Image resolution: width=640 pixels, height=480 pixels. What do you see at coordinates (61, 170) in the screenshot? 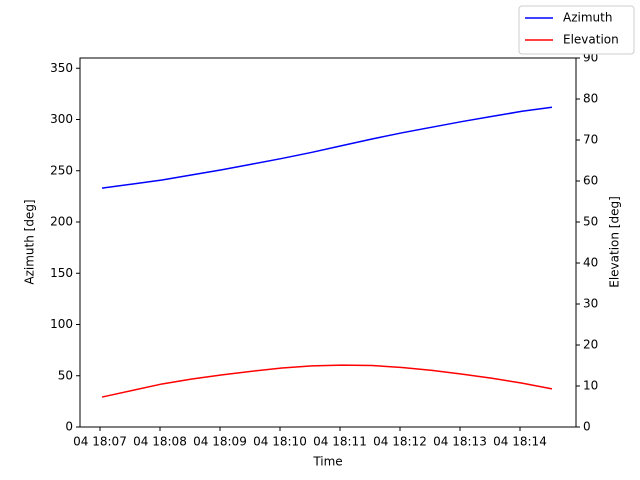
I see `y-tick-label: 250` at bounding box center [61, 170].